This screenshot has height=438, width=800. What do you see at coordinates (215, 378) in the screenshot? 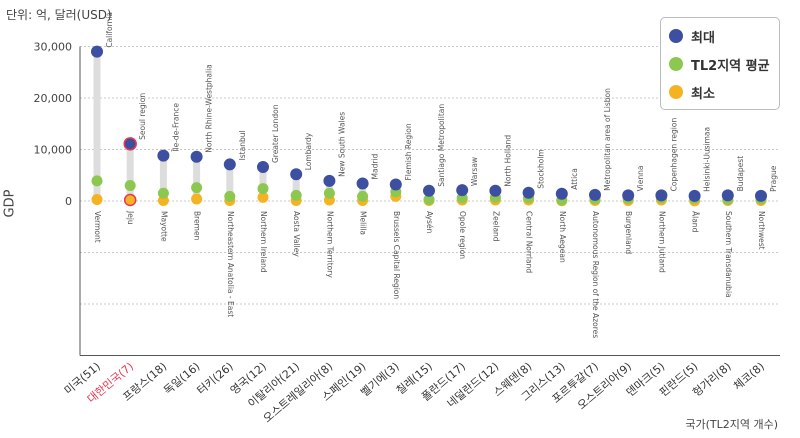
I see `x-tick-label: 터키(26)` at bounding box center [215, 378].